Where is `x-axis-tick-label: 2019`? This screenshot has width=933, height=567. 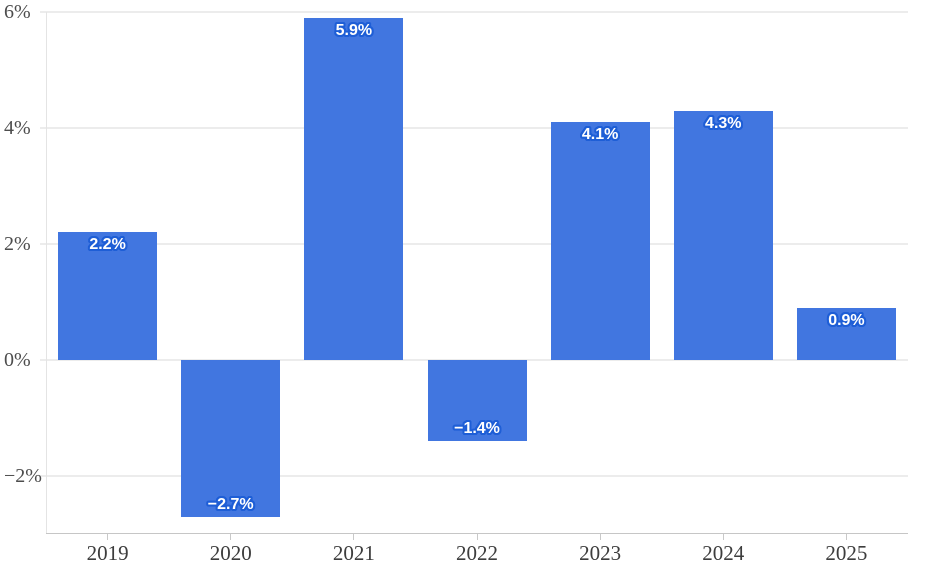
x-axis-tick-label: 2019 is located at coordinates (107, 553).